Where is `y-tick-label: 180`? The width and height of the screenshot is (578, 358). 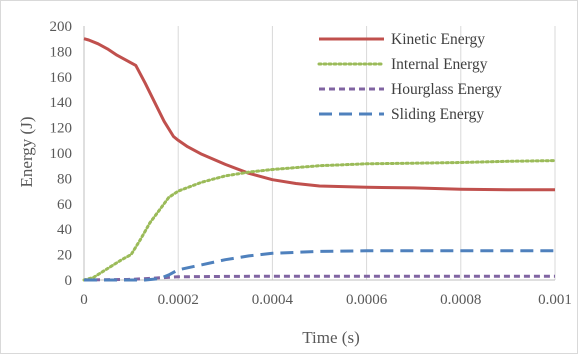 y-tick-label: 180 is located at coordinates (61, 52).